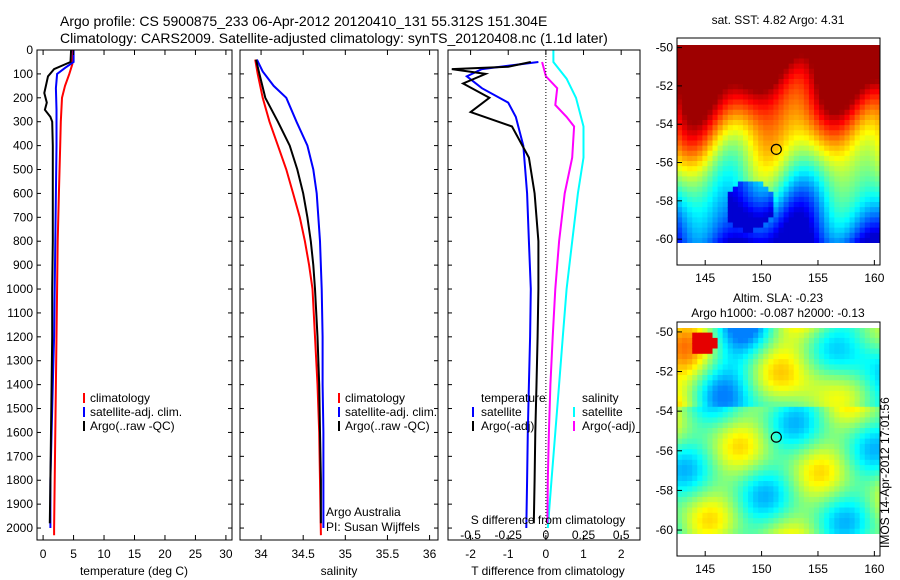 The height and width of the screenshot is (580, 900). I want to click on x-tick-label: 35.5, so click(388, 554).